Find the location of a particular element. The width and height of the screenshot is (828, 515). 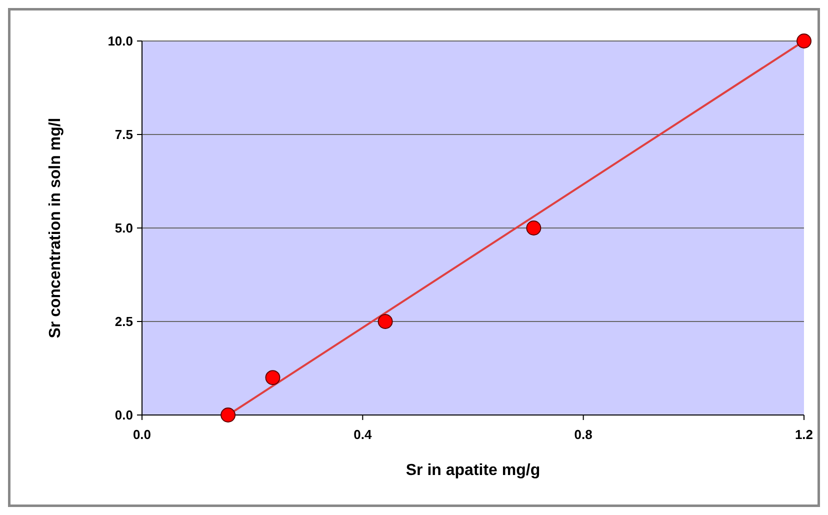

x-tick-label: 0.8 is located at coordinates (583, 434).